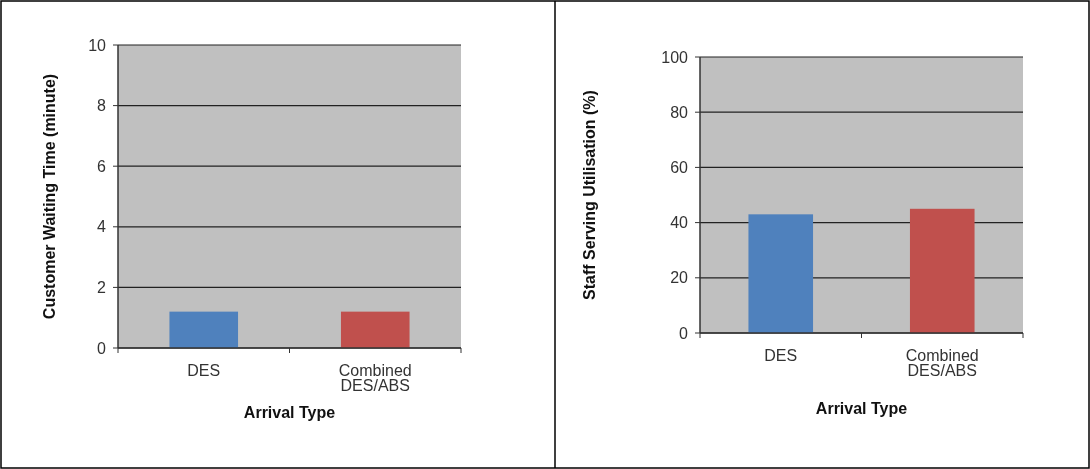 The image size is (1090, 469). Describe the element at coordinates (102, 227) in the screenshot. I see `y-tick-label: 4` at that location.